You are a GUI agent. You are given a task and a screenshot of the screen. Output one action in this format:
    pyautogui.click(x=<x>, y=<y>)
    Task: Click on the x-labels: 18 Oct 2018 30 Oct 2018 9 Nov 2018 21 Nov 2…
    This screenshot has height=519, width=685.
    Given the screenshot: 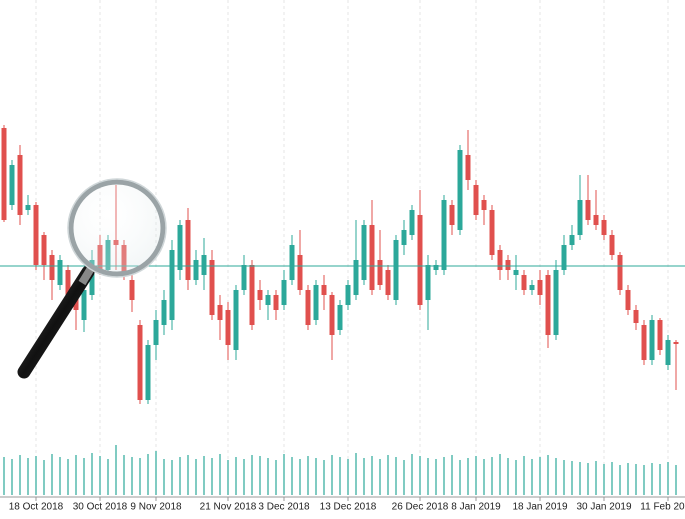 What is the action you would take?
    pyautogui.click(x=347, y=505)
    